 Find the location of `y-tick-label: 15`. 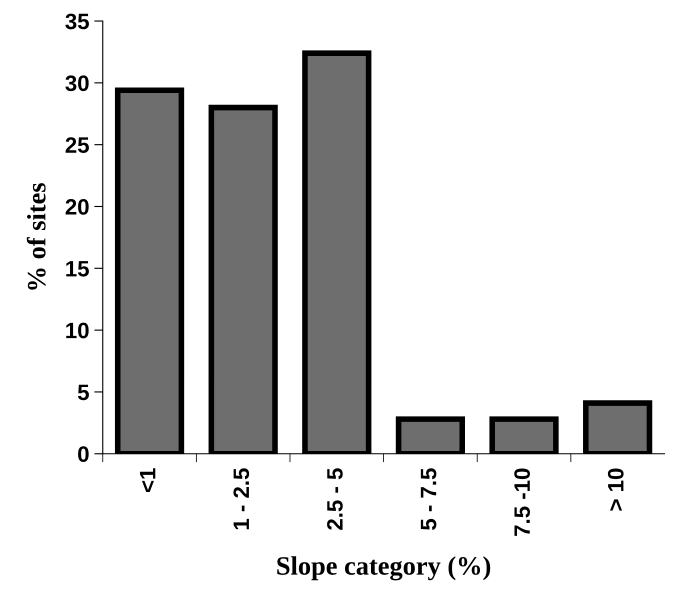

y-tick-label: 15 is located at coordinates (77, 269).